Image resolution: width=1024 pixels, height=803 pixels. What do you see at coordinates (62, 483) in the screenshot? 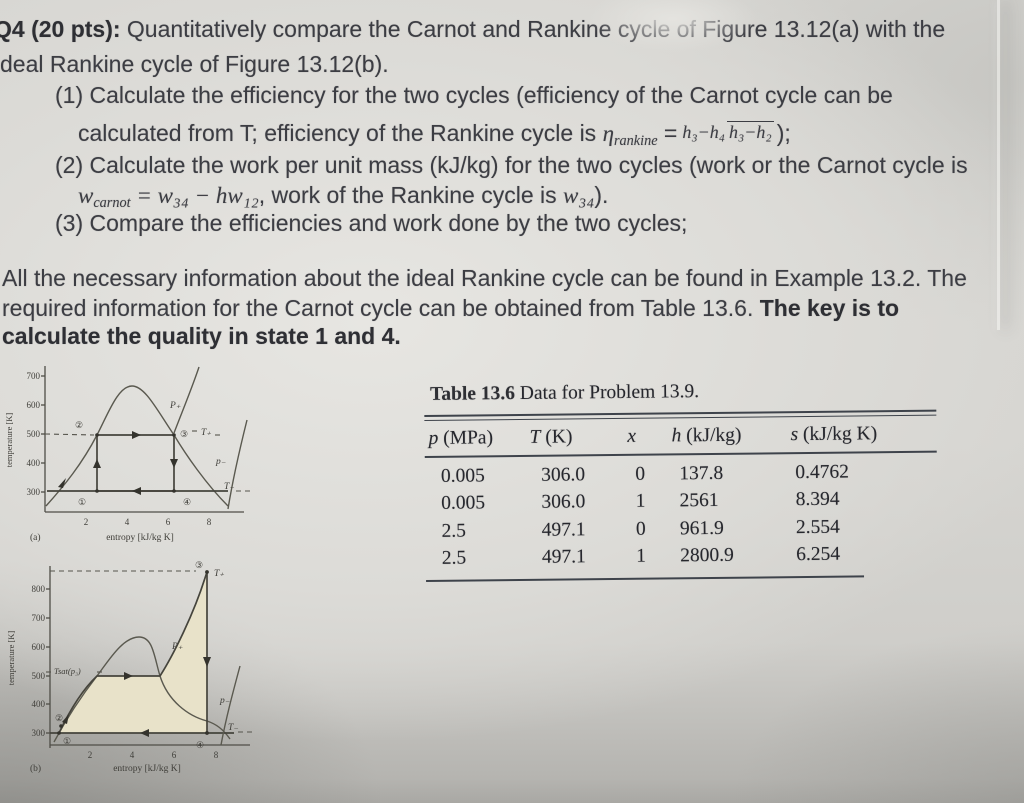
I see `liquid-line-arrow` at bounding box center [62, 483].